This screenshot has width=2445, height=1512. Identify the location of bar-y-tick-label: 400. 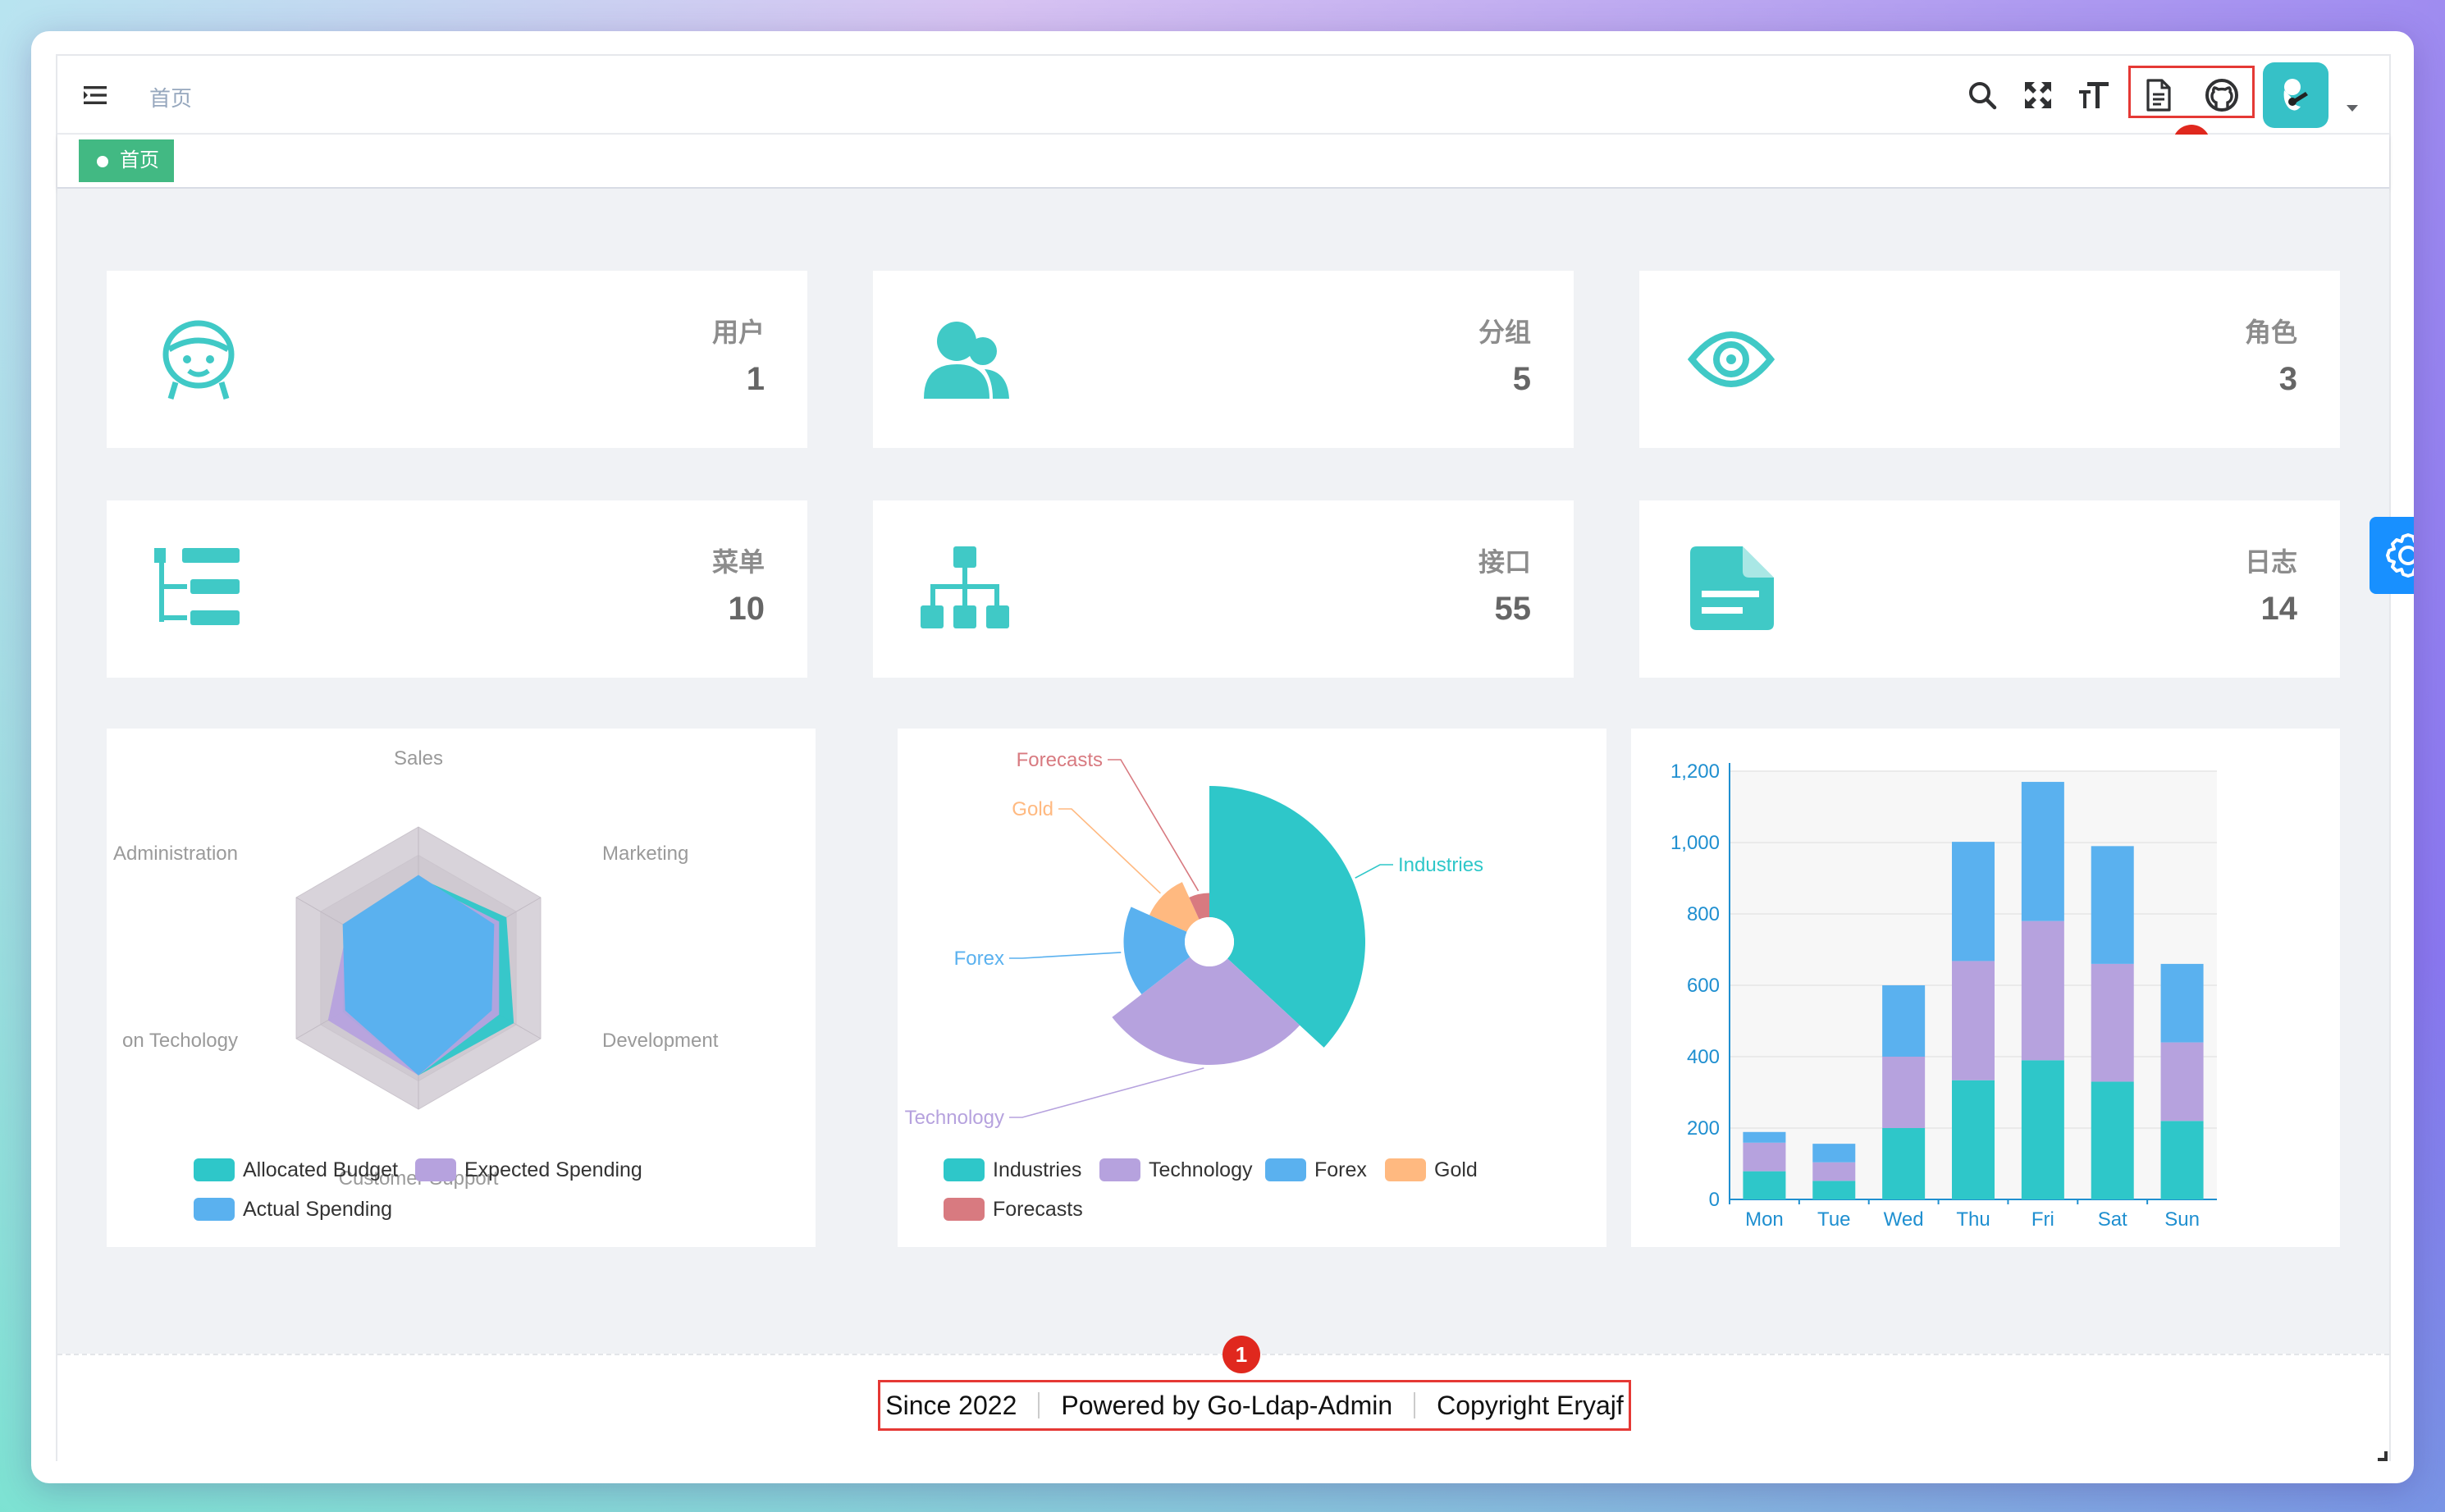
(1703, 1057).